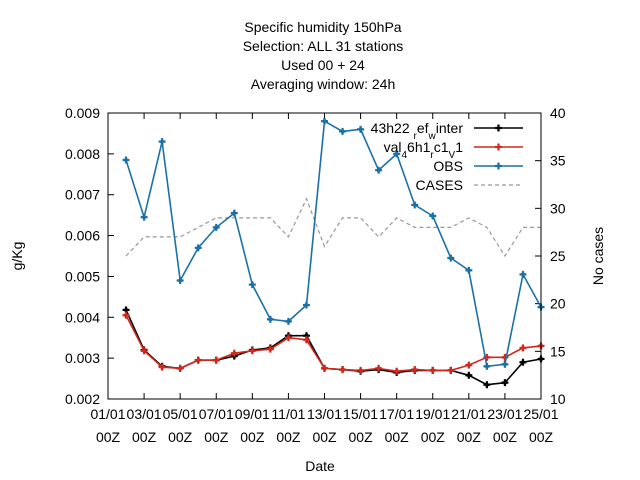 This screenshot has height=480, width=640. Describe the element at coordinates (404, 155) in the screenshot. I see `legend-label-part: 4` at that location.